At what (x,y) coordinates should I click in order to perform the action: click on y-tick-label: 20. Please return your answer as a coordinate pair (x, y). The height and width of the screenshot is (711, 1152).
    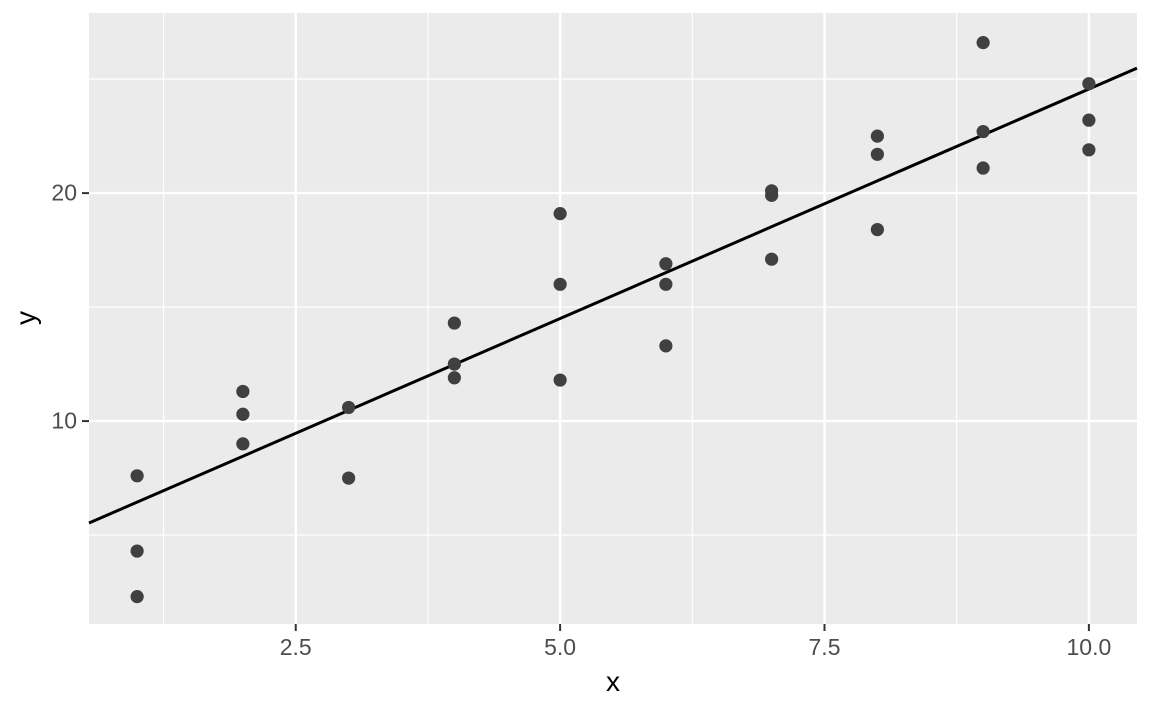
    Looking at the image, I should click on (64, 192).